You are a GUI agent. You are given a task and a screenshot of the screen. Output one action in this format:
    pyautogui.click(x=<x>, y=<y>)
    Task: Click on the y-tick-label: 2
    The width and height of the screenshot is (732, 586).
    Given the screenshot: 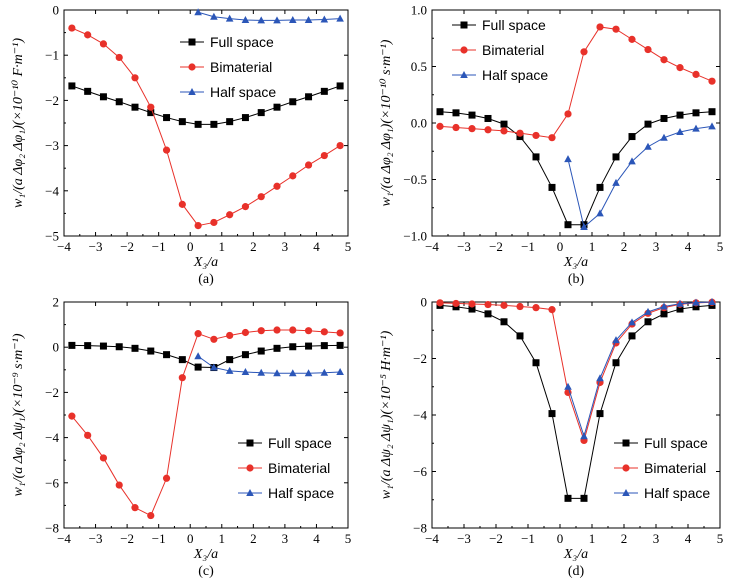 What is the action you would take?
    pyautogui.click(x=56, y=302)
    